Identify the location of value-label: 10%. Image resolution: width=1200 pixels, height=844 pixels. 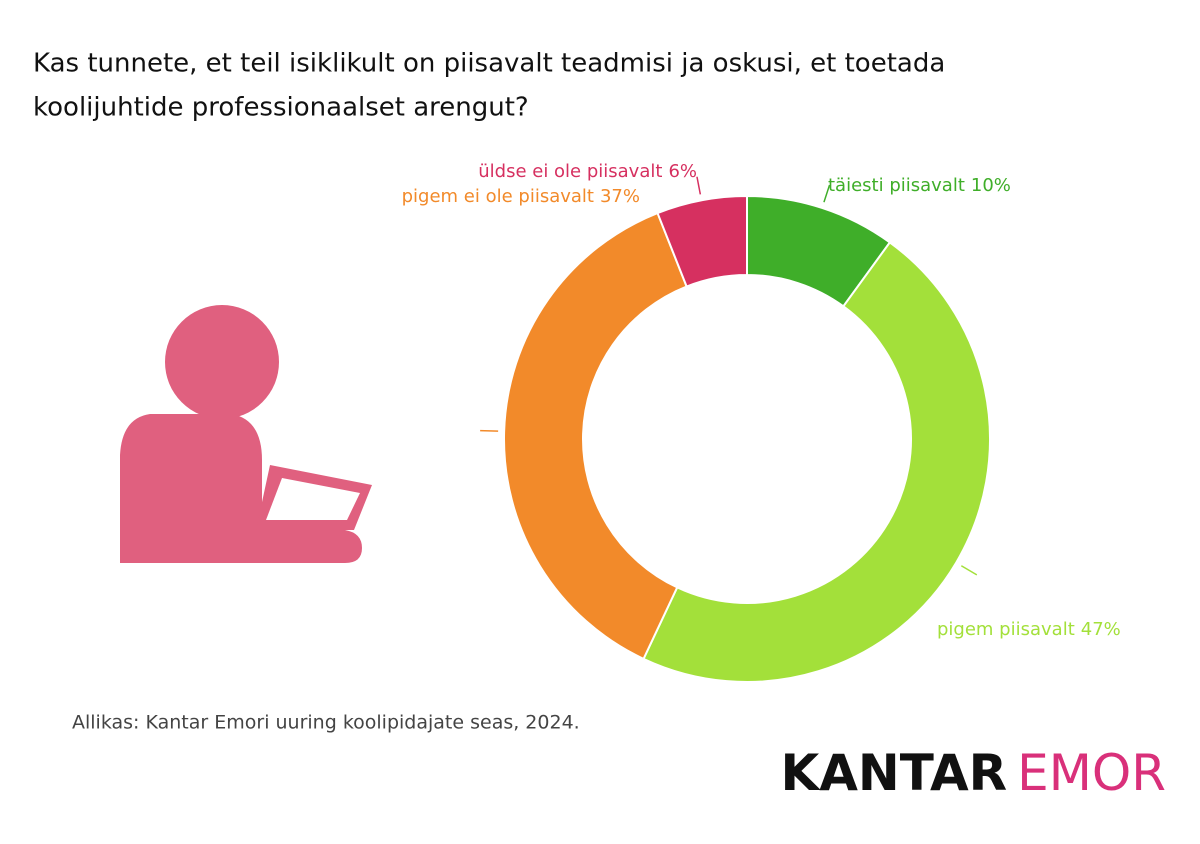
(991, 185).